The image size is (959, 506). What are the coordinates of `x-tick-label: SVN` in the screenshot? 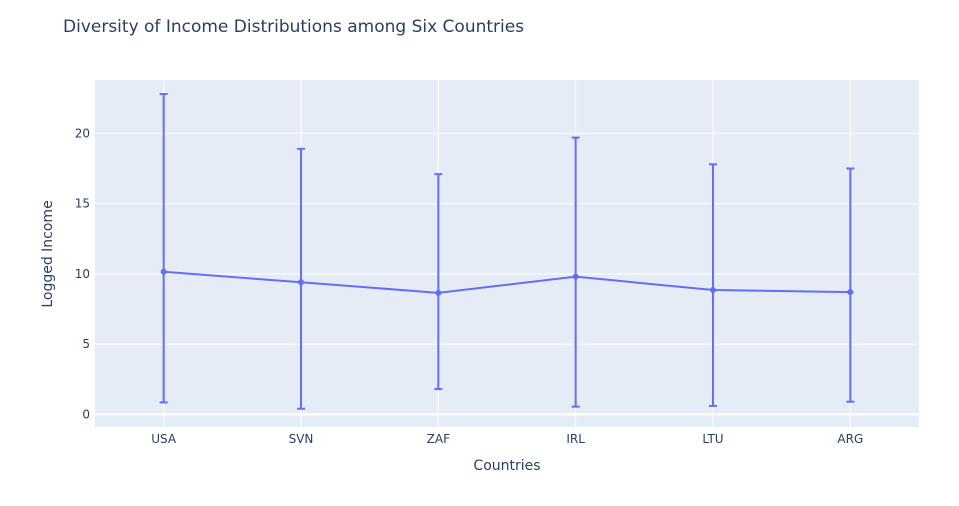 It's located at (301, 439).